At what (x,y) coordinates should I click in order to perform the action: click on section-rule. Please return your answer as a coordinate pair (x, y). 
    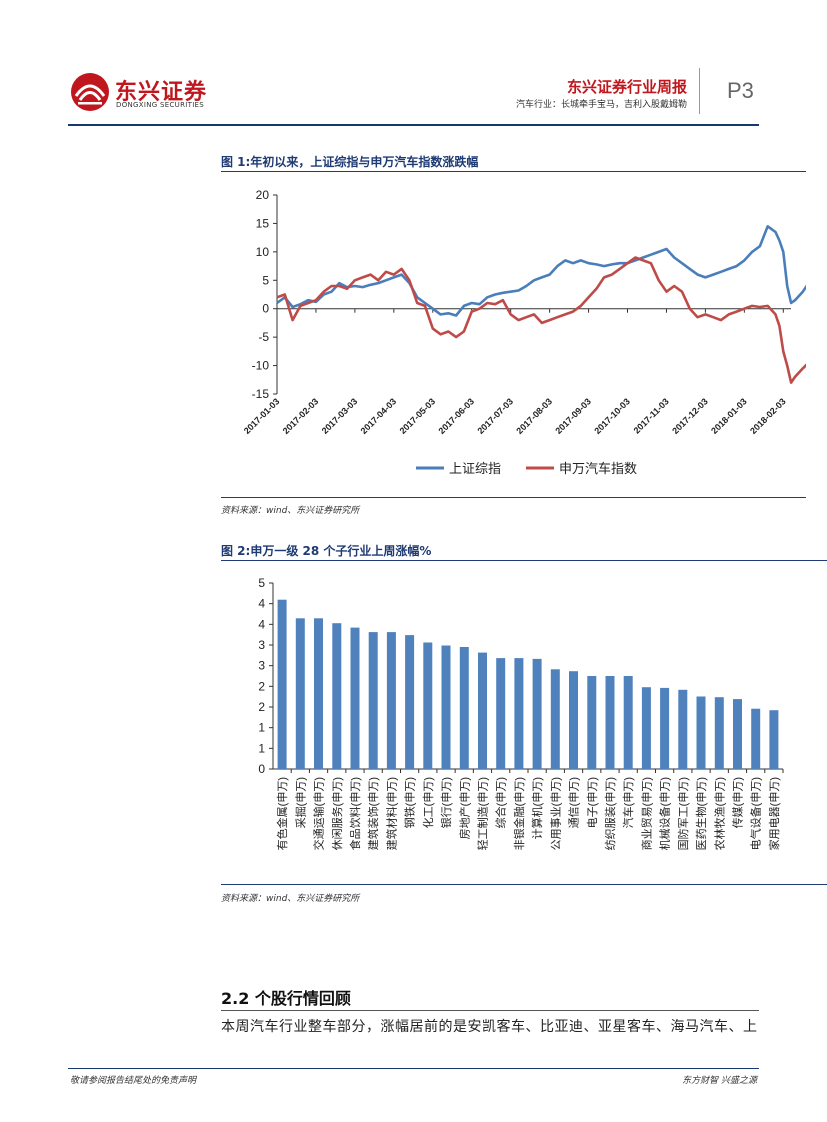
    Looking at the image, I should click on (490, 1010).